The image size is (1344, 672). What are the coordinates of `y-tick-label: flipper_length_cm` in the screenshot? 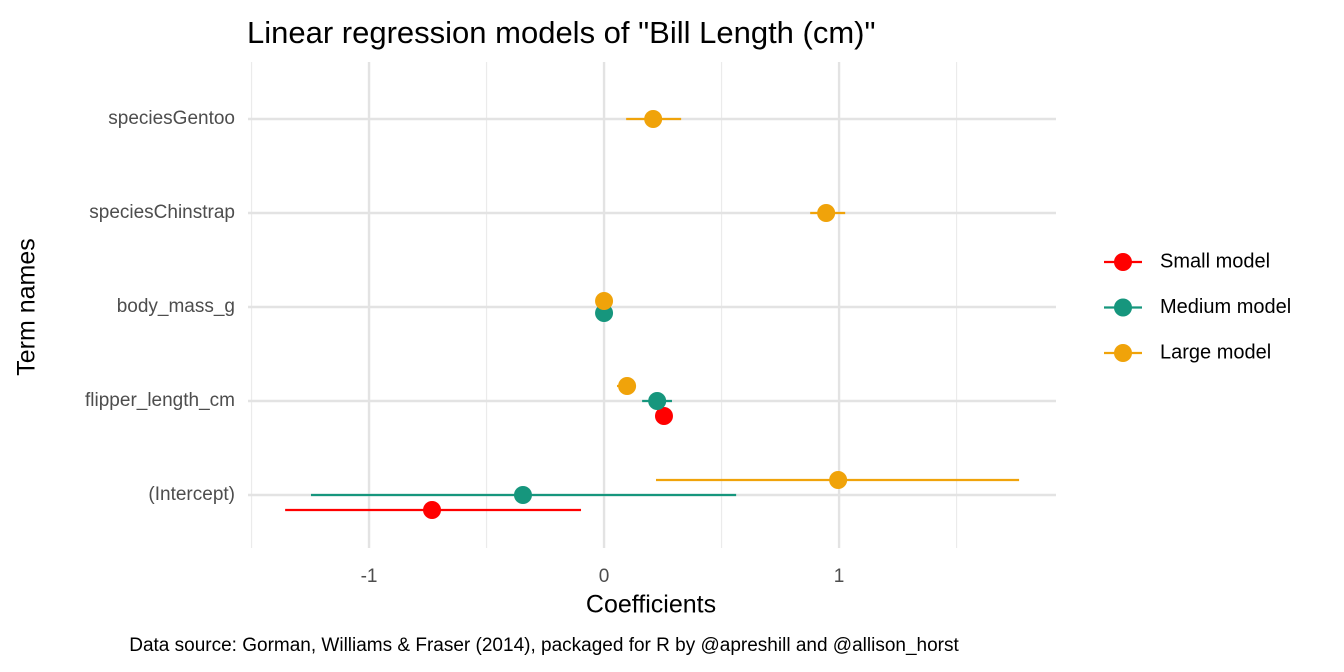 It's located at (160, 400).